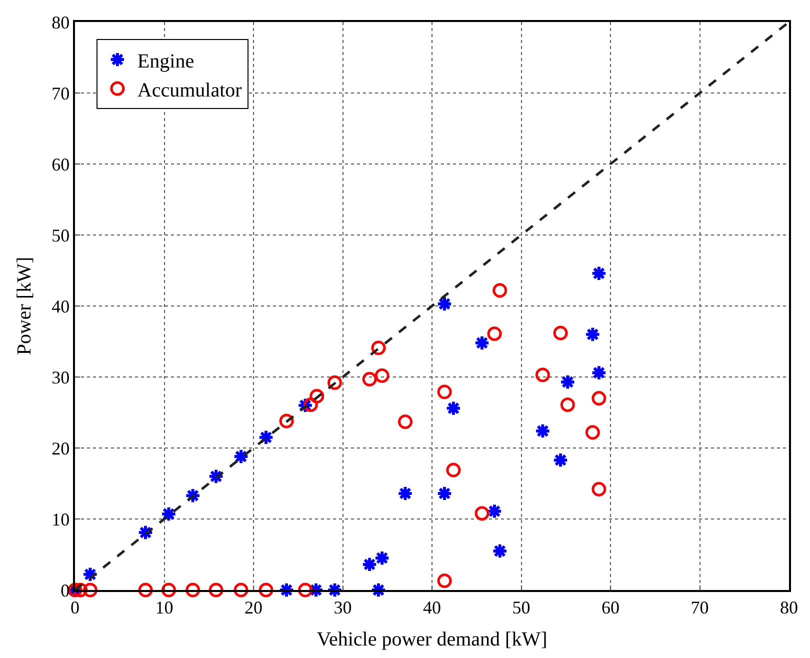  Describe the element at coordinates (521, 607) in the screenshot. I see `x-tick-label: 50` at that location.